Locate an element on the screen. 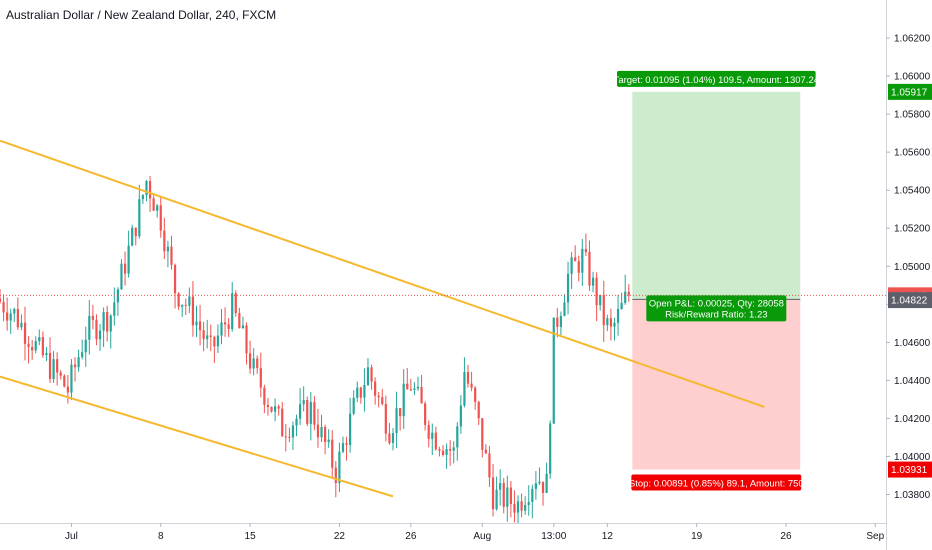 The height and width of the screenshot is (550, 932). target-price-flag: 1.05917 is located at coordinates (910, 91).